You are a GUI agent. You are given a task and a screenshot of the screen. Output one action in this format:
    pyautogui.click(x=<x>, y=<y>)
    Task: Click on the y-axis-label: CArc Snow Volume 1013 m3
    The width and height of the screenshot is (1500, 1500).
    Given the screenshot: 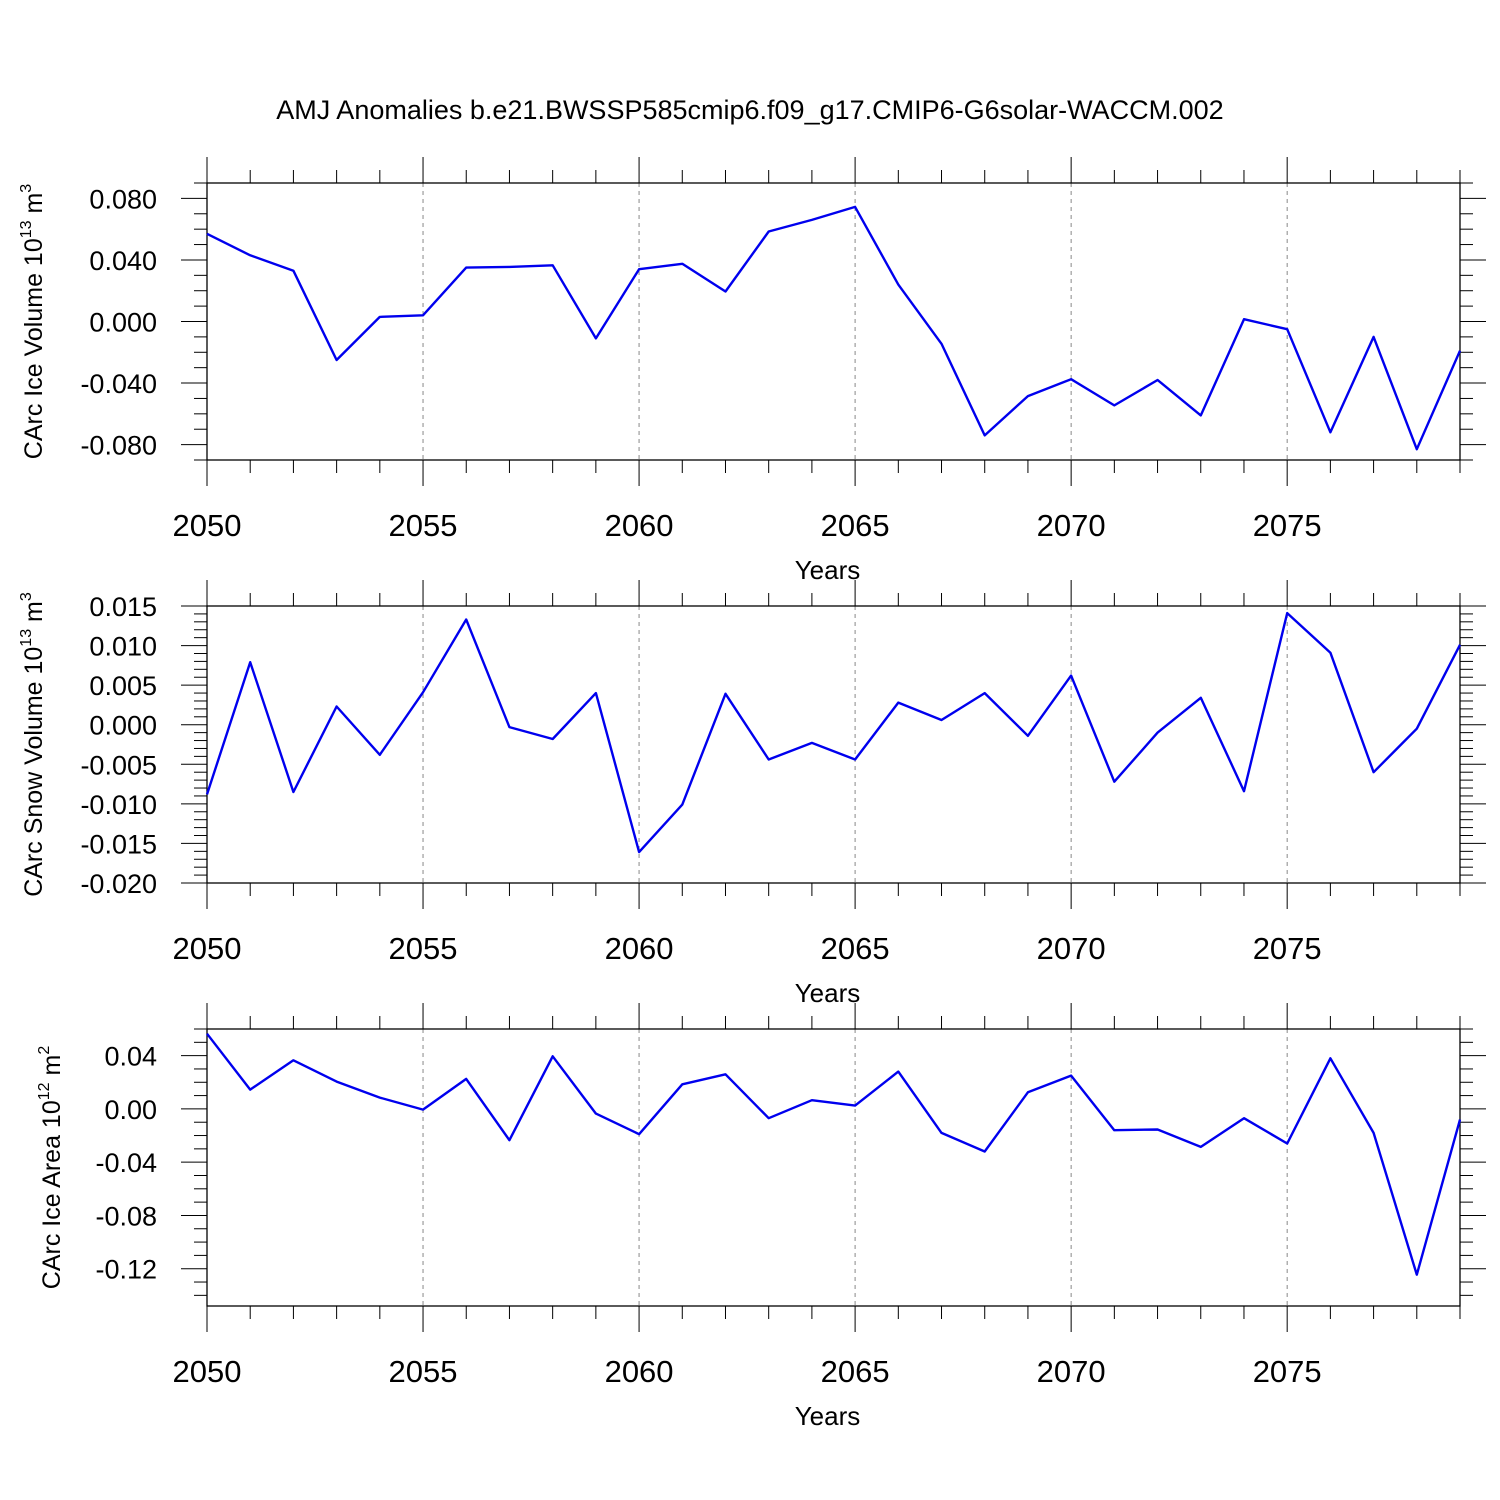 What is the action you would take?
    pyautogui.click(x=33, y=744)
    